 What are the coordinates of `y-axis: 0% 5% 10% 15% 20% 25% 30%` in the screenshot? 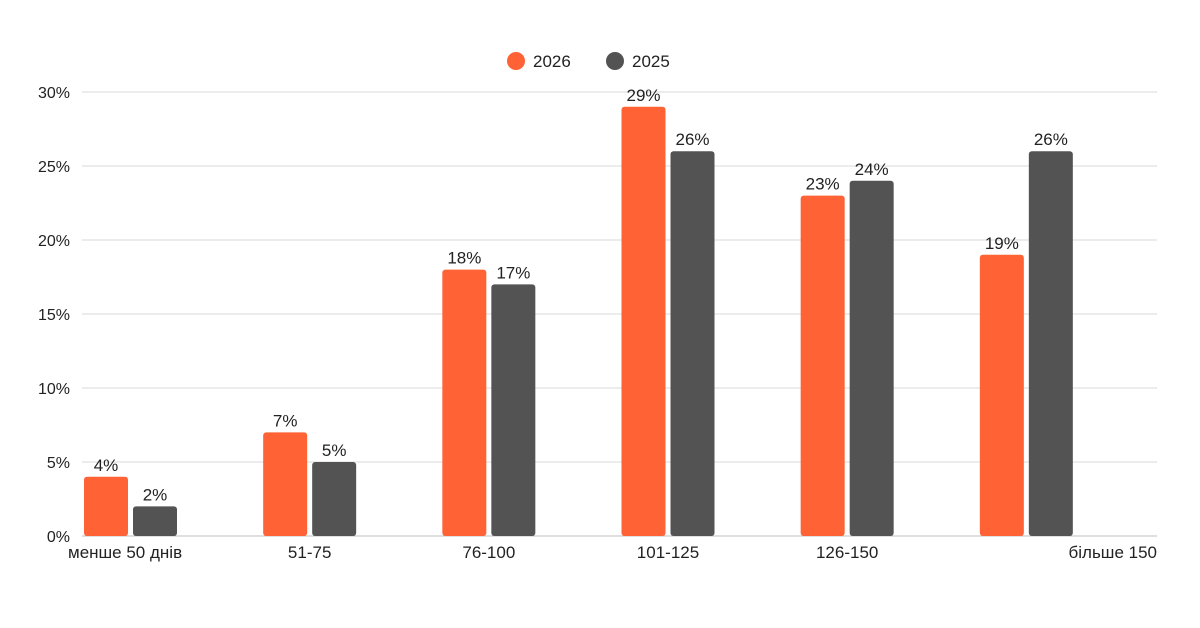 It's located at (54, 315).